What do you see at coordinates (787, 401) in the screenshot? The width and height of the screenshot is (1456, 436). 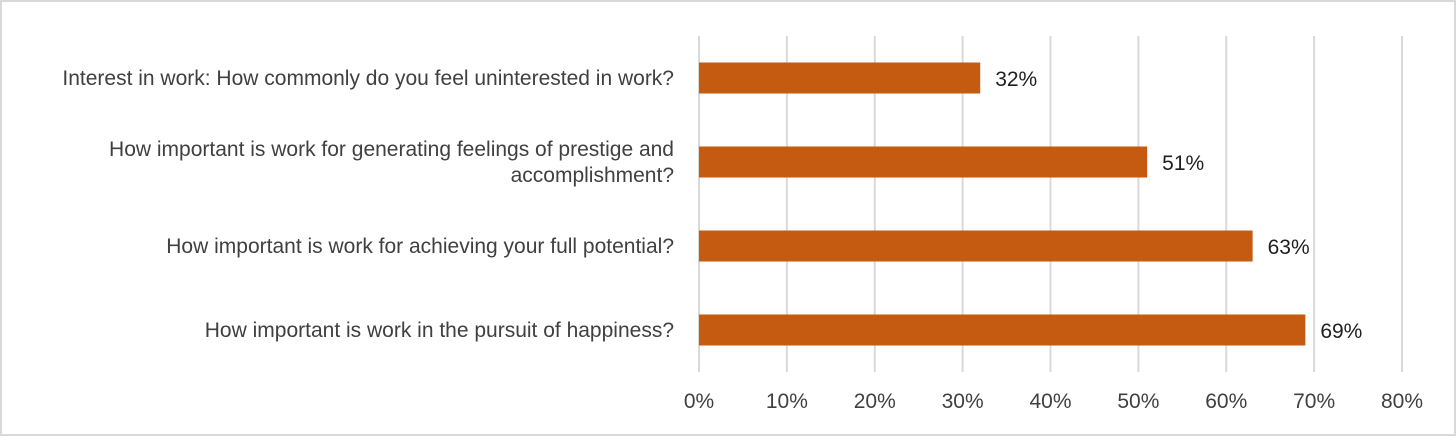 I see `x-tick-label: 10%` at bounding box center [787, 401].